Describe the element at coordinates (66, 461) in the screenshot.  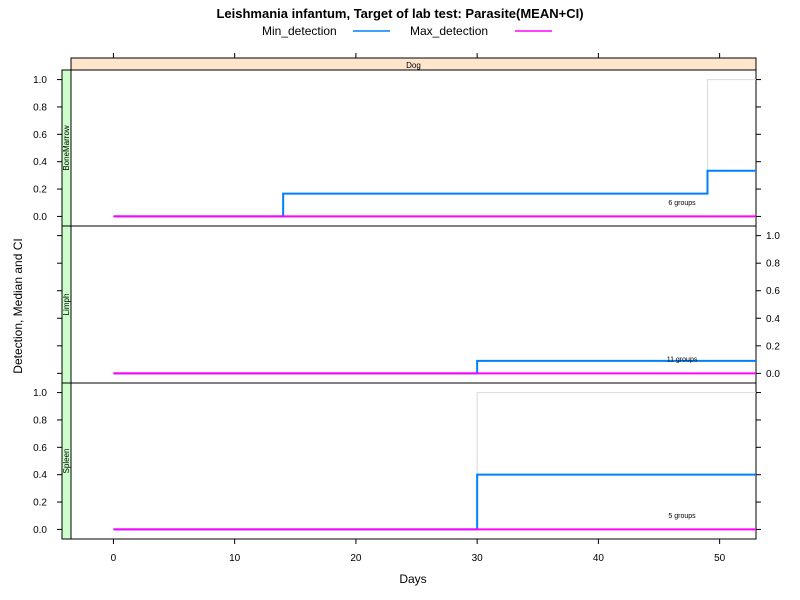
I see `panel-label-spleen: Spleen` at that location.